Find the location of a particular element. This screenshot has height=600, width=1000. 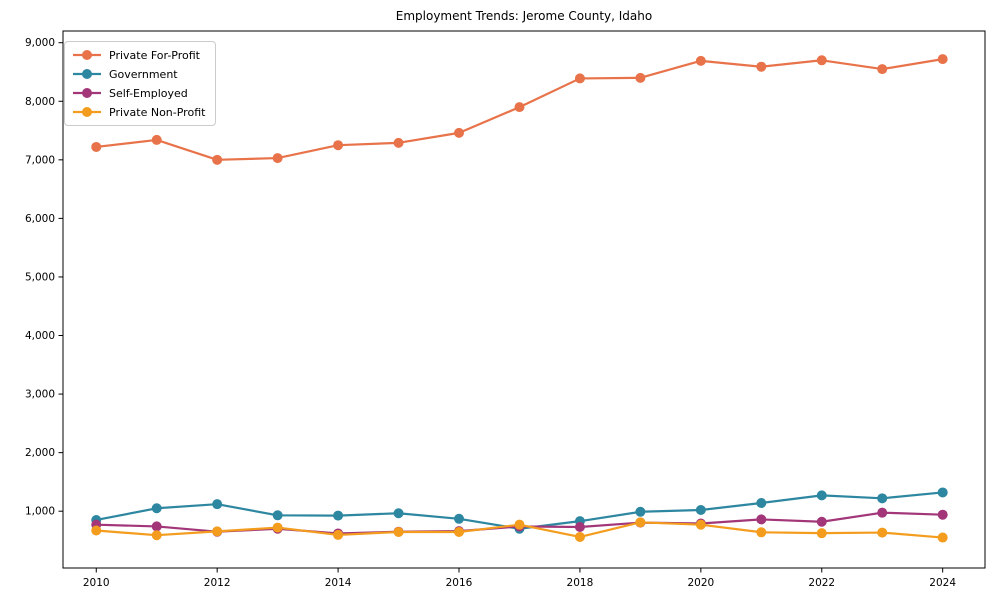

legend-marker-government is located at coordinates (87, 74).